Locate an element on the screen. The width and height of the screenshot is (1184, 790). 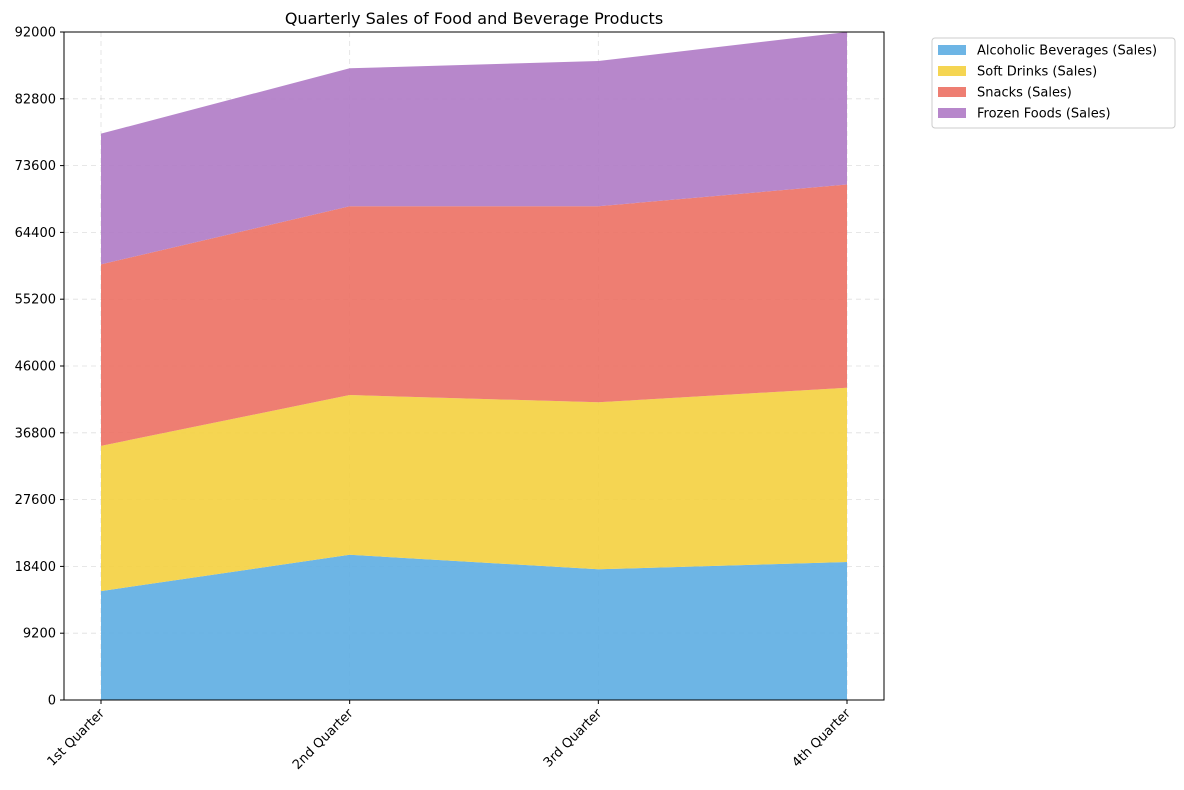
x-tick-label: 4th Quarter is located at coordinates (822, 738).